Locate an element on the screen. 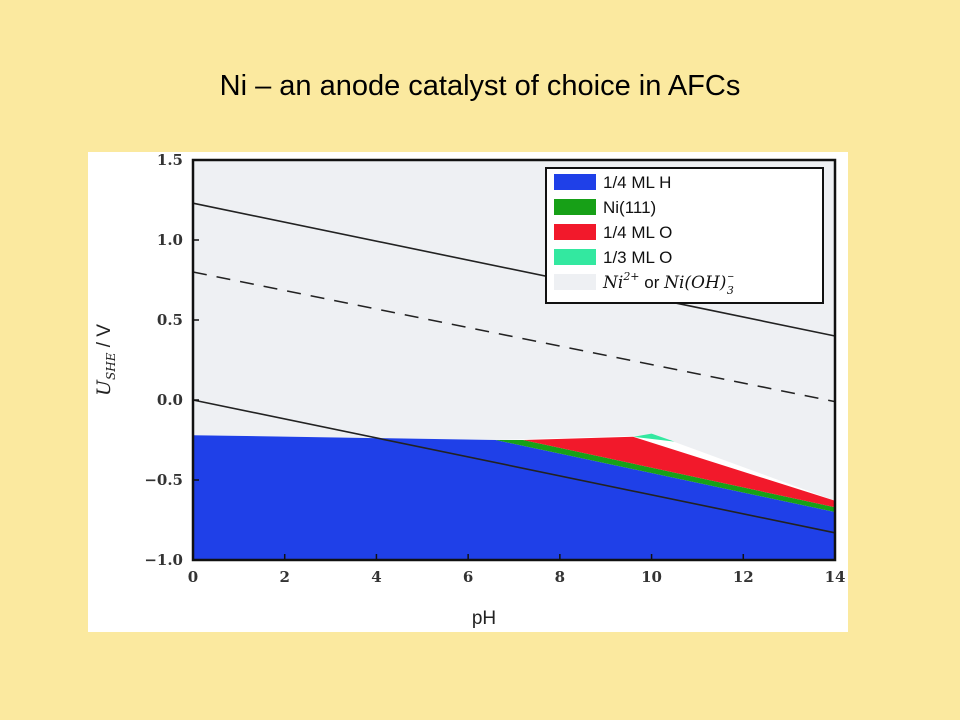  y-axis-label: USHE / V is located at coordinates (105, 360).